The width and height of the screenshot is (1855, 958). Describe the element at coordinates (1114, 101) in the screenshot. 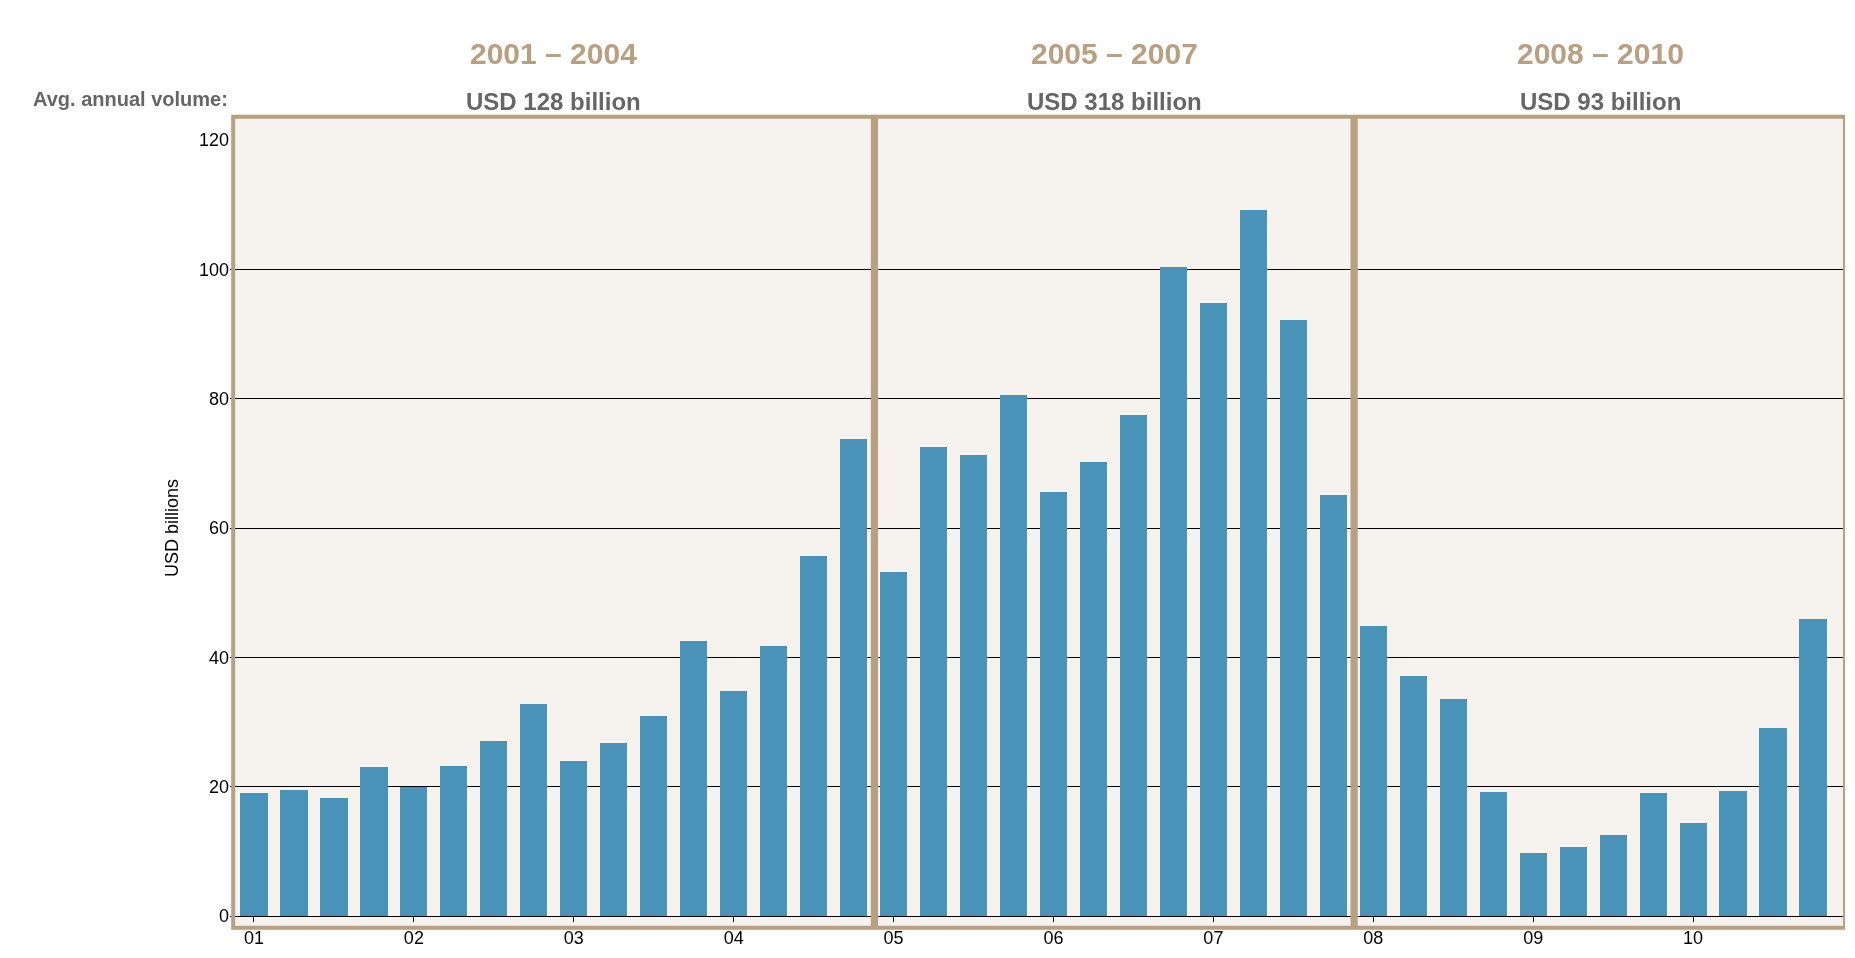

I see `text: USD 318 billion` at that location.